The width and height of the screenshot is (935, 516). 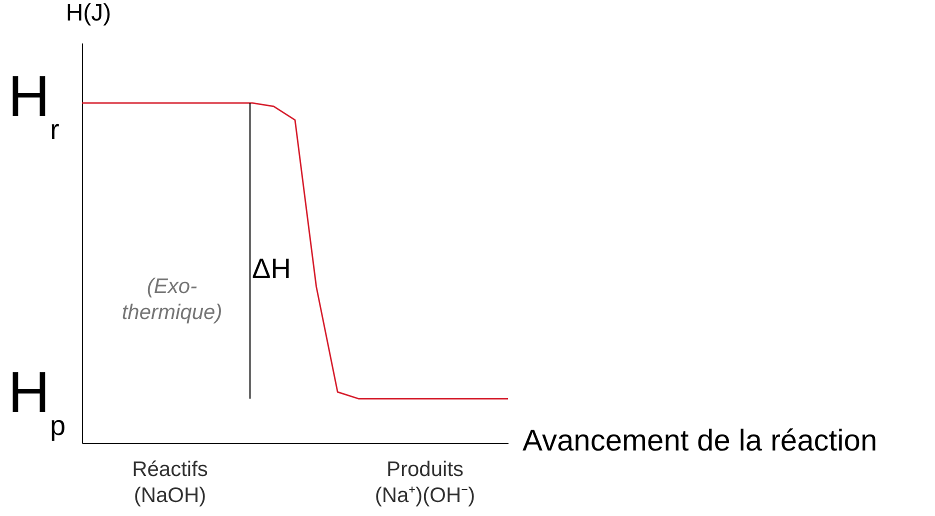 I want to click on annotation: ΔH, so click(x=271, y=268).